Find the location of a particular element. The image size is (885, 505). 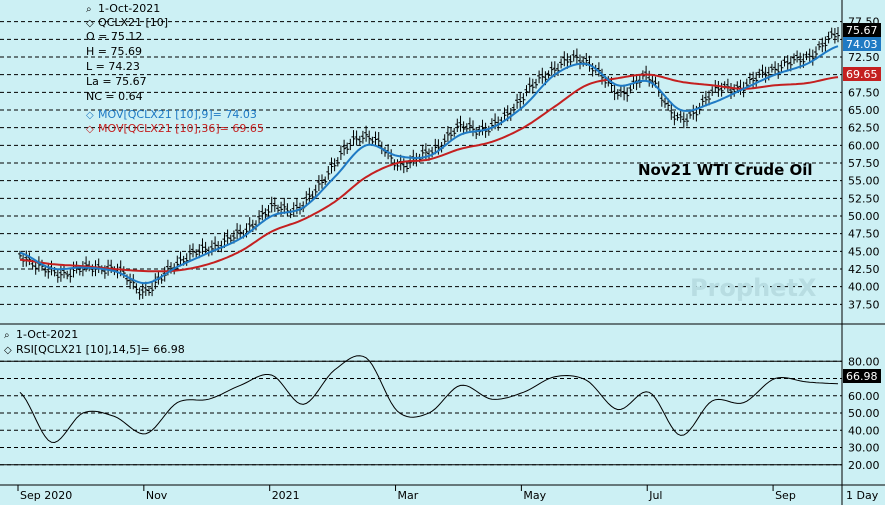

svg-text: 66.98 is located at coordinates (862, 376).